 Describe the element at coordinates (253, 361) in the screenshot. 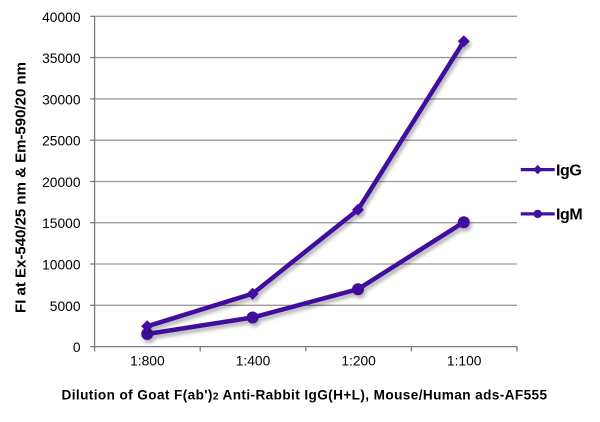

I see `svg-text: 1:400` at that location.